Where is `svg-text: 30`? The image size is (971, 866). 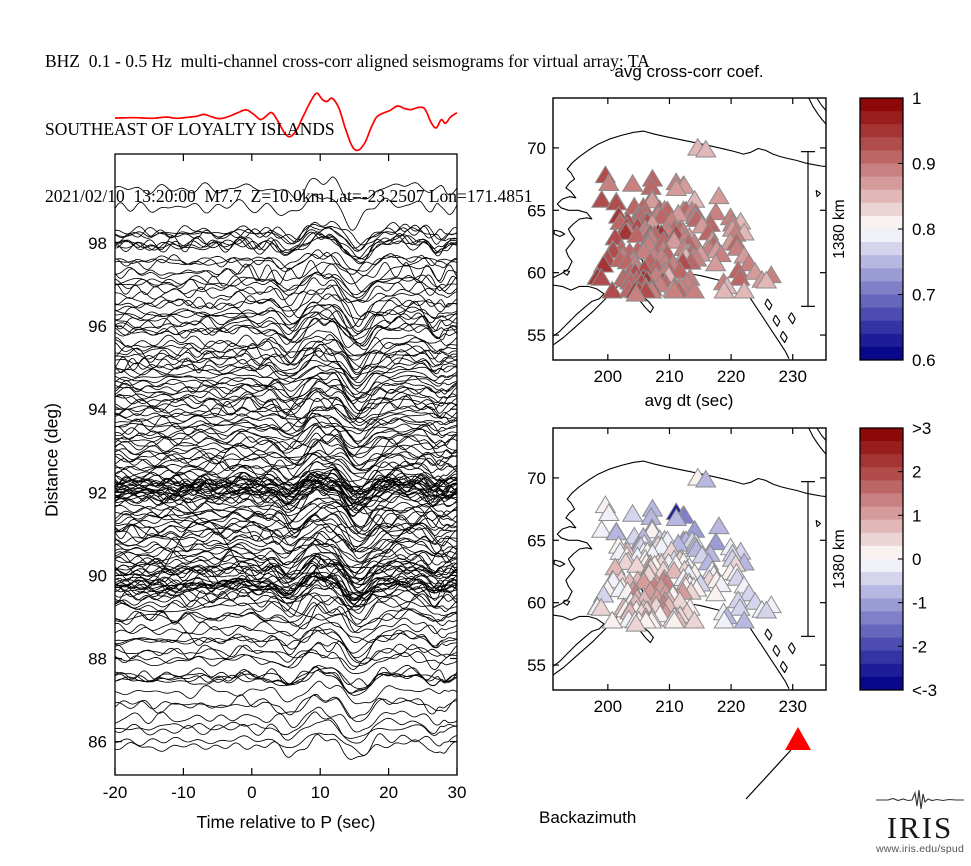 svg-text: 30 is located at coordinates (457, 792).